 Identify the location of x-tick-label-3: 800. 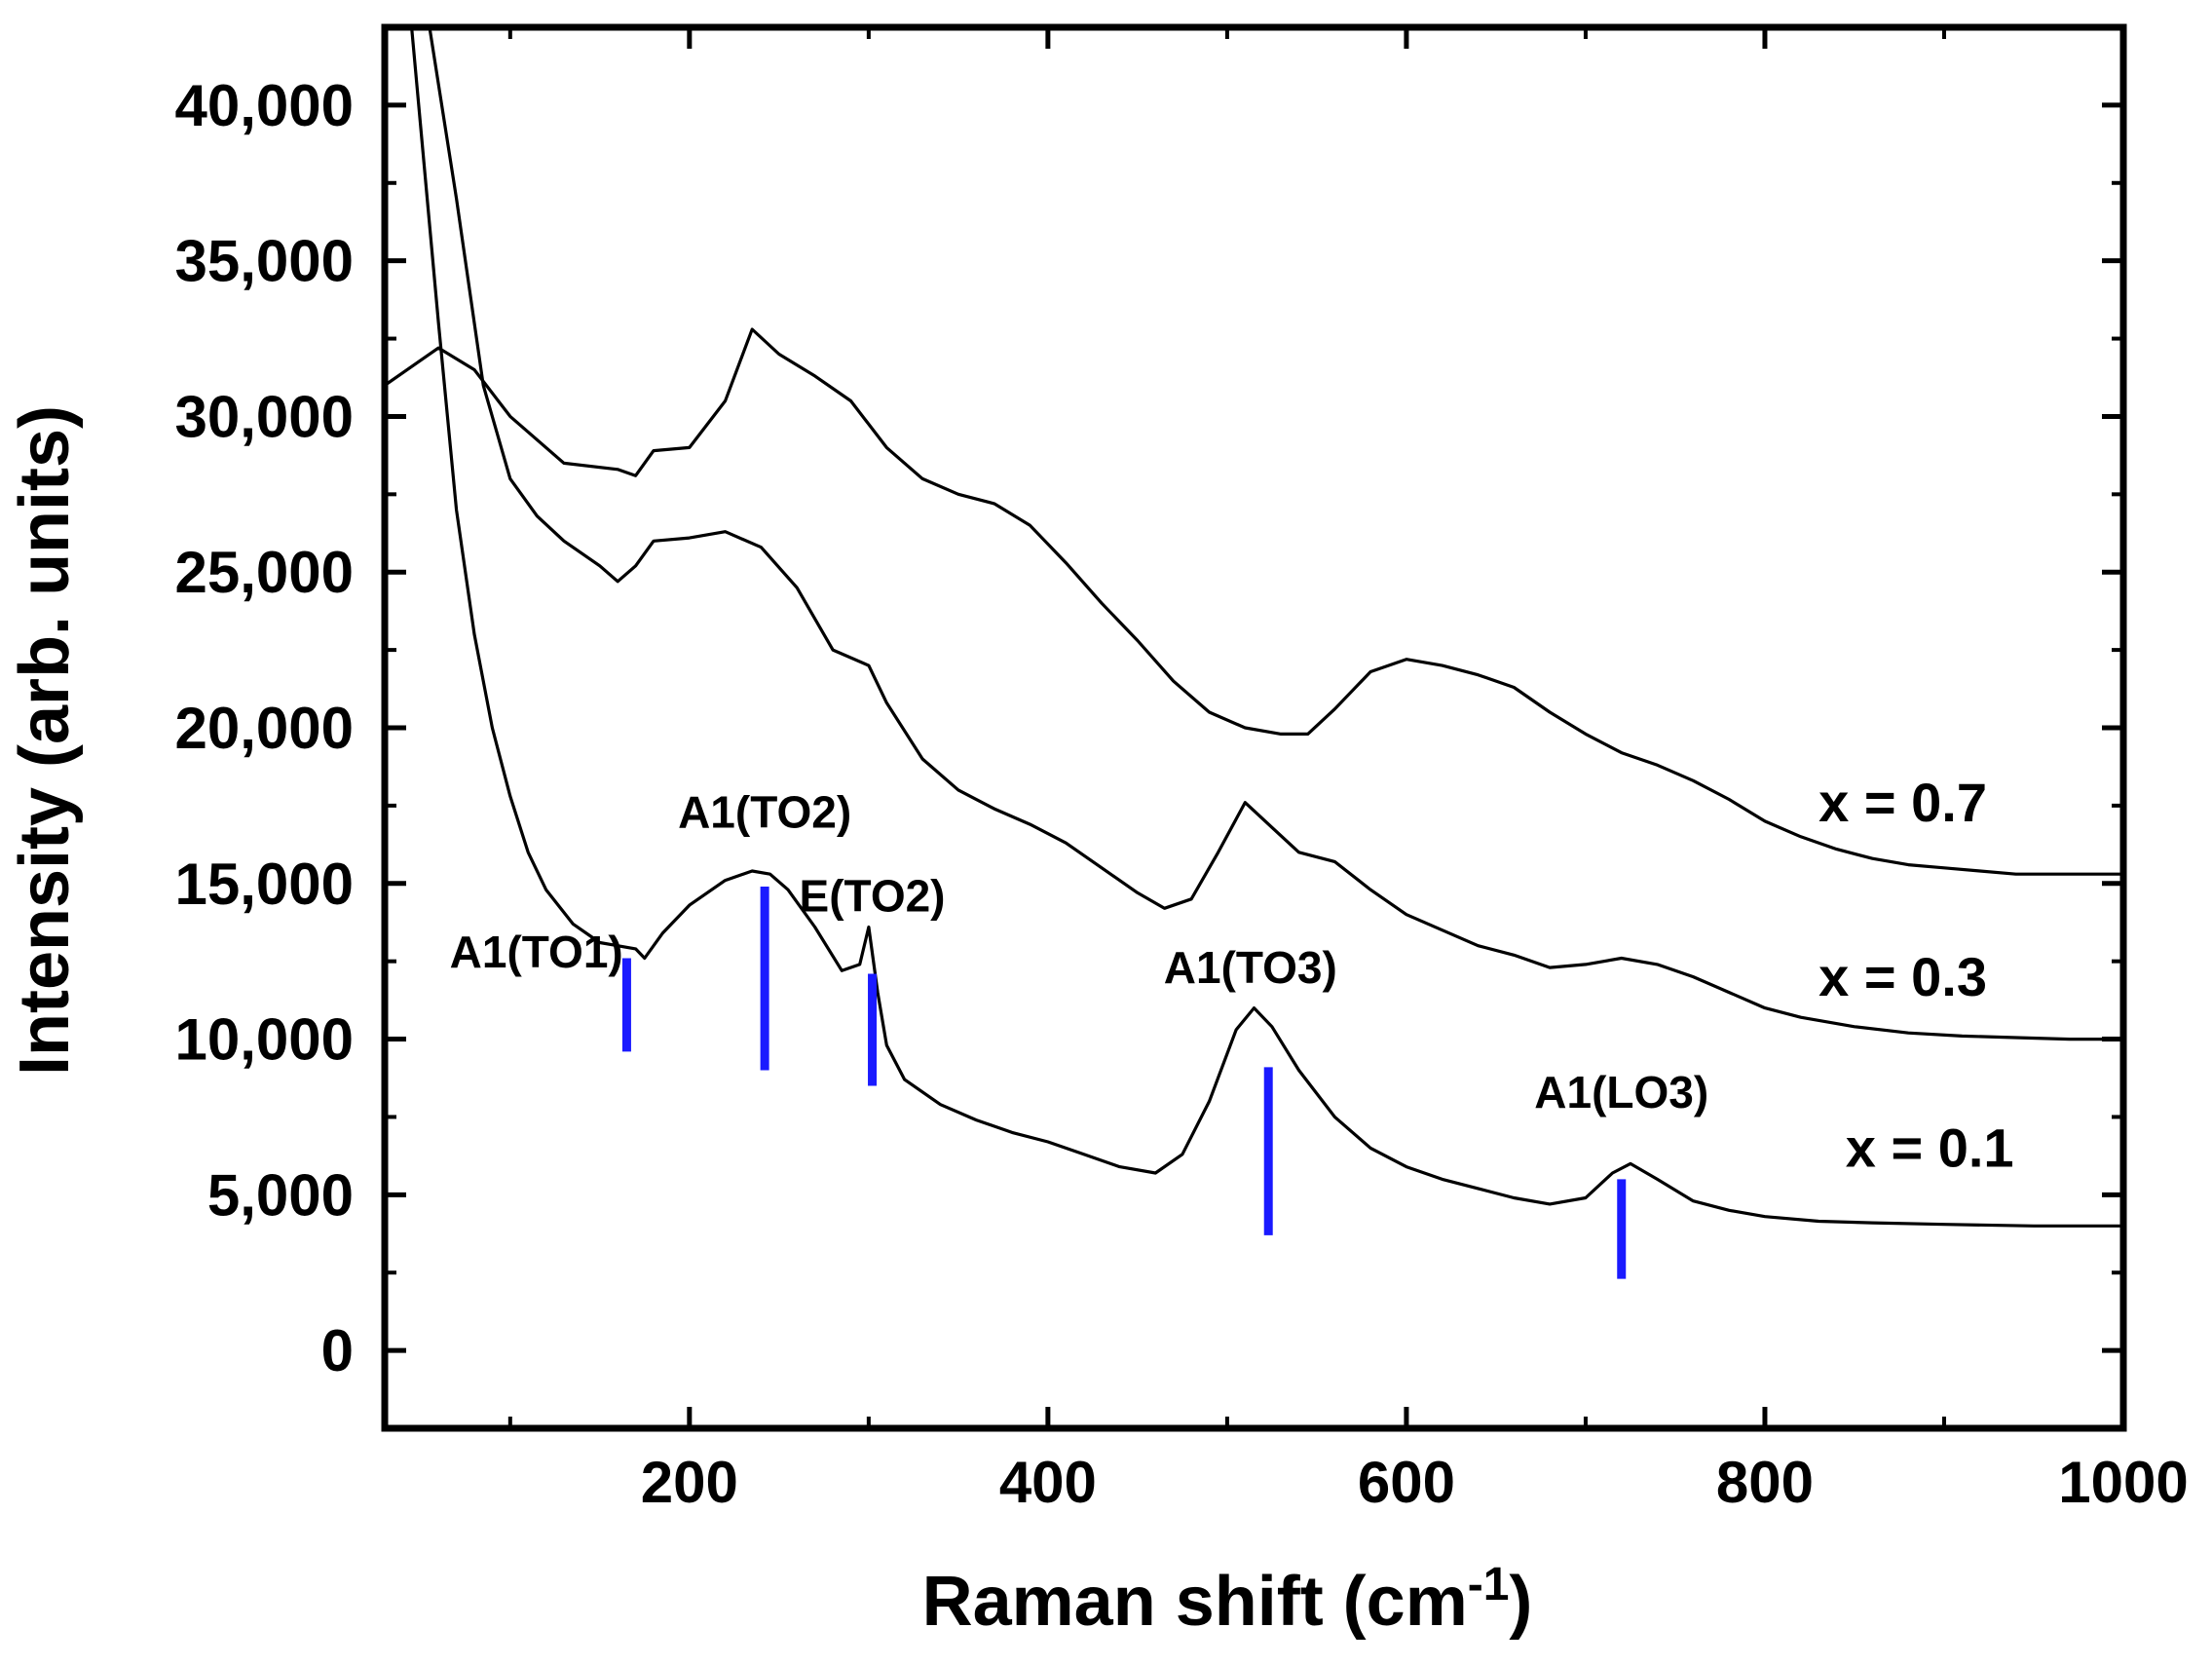
(1765, 1482).